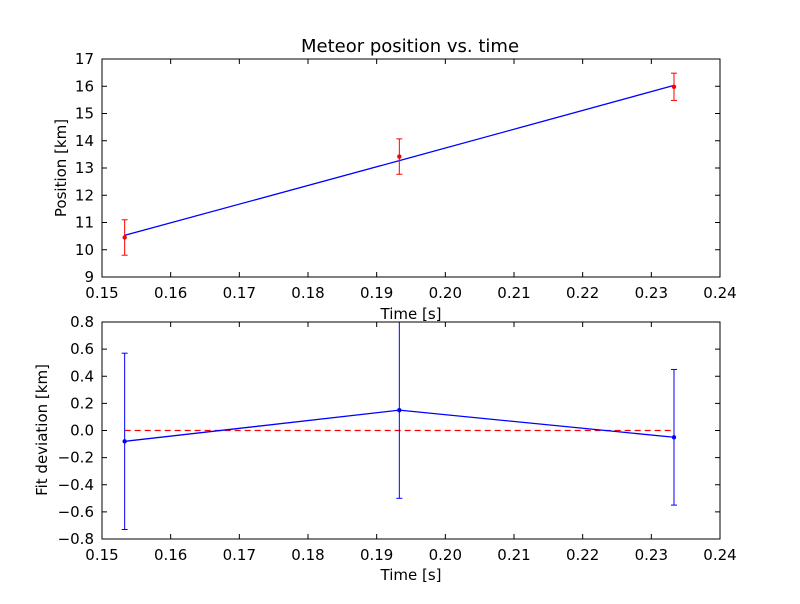 The width and height of the screenshot is (800, 604). Describe the element at coordinates (61, 168) in the screenshot. I see `y-axis-label-top: Position [km]` at that location.